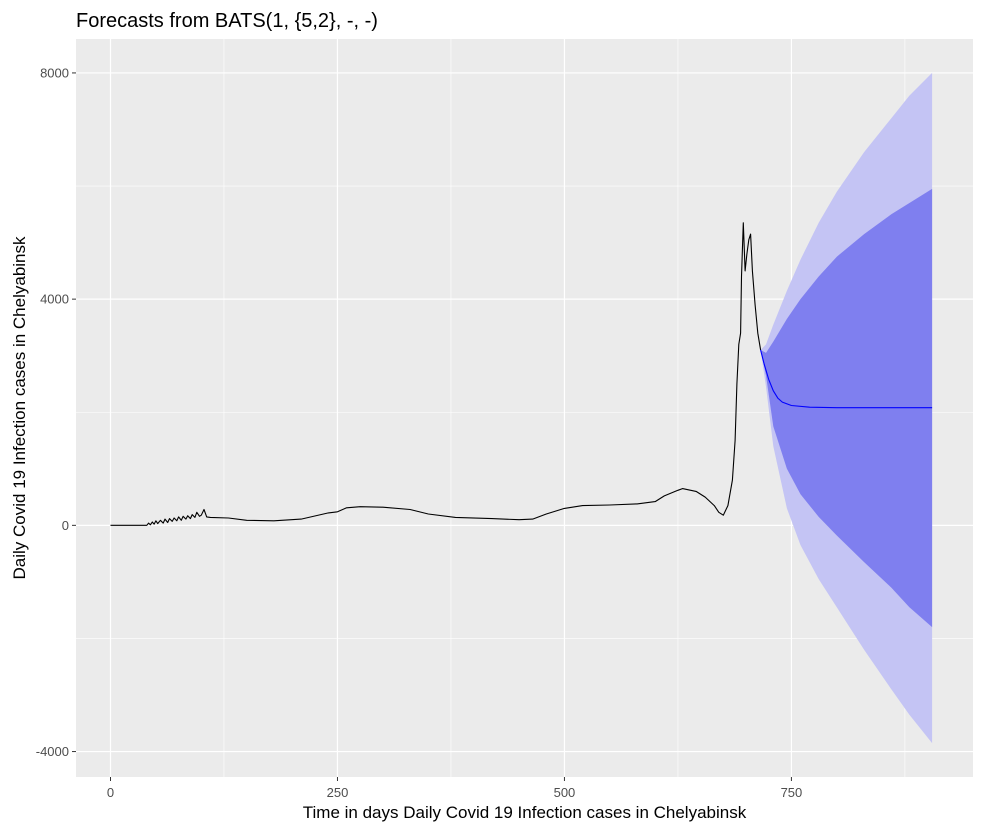 The image size is (983, 832). What do you see at coordinates (65, 525) in the screenshot?
I see `y-tick-label: 0` at bounding box center [65, 525].